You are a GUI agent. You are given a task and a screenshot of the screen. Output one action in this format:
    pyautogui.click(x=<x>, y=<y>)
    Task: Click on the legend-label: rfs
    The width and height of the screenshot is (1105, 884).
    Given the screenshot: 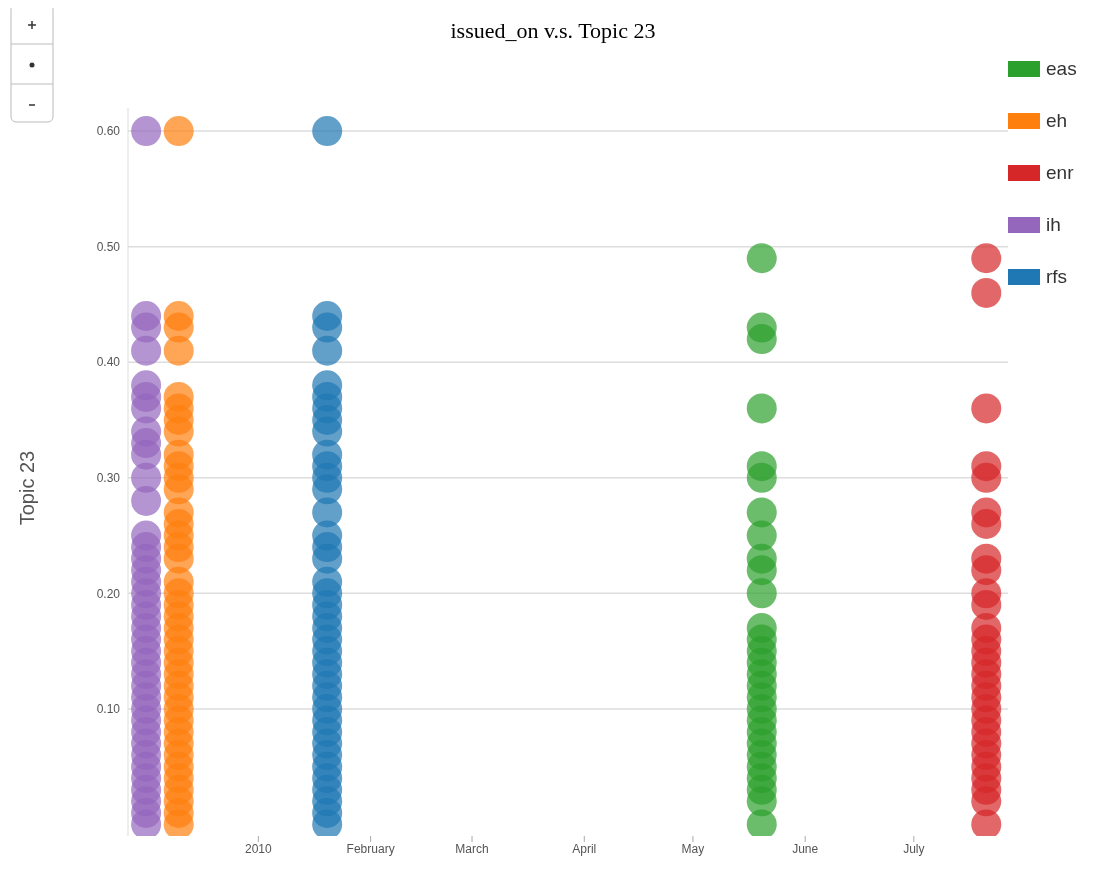 What is the action you would take?
    pyautogui.click(x=1057, y=277)
    